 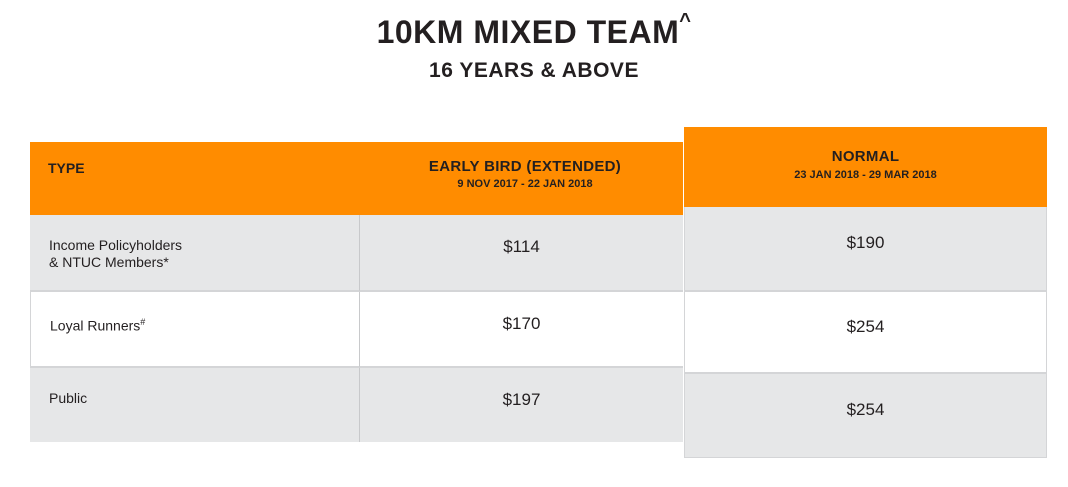 What do you see at coordinates (525, 166) in the screenshot?
I see `header-early-bird-label: EARLY BIRD (EXTENDED)` at bounding box center [525, 166].